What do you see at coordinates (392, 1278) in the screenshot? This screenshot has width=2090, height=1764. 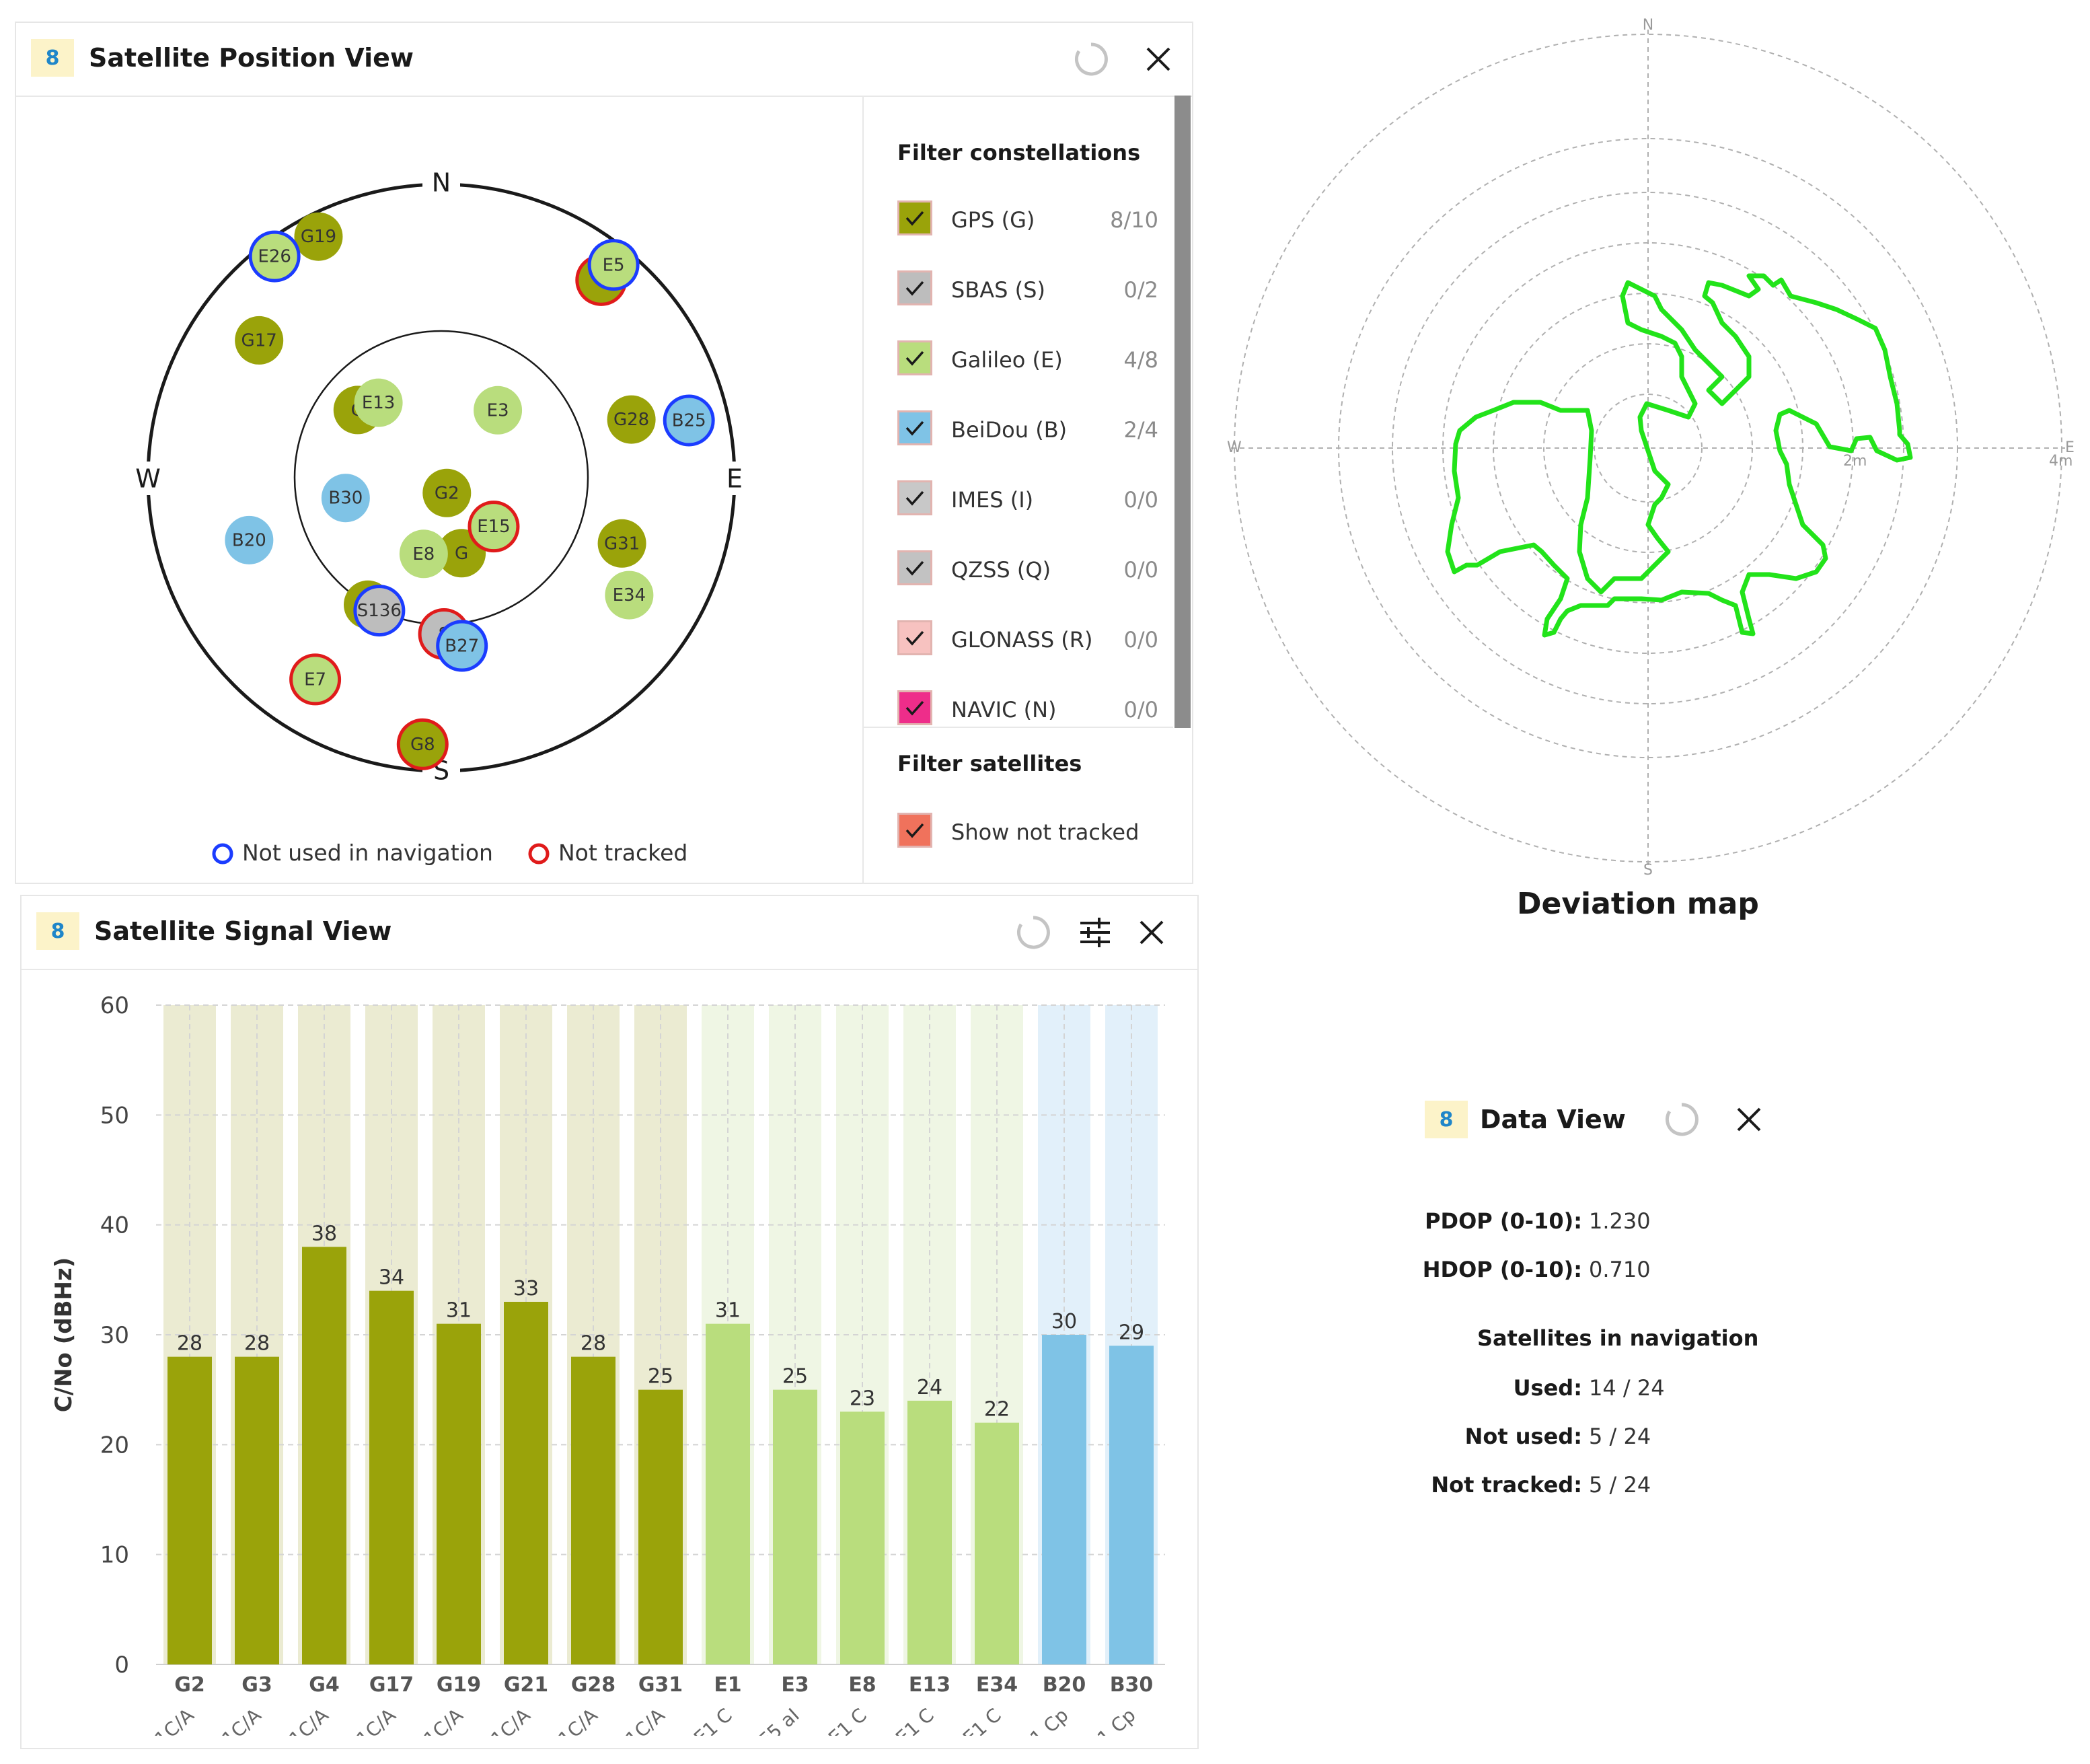 I see `bar-value-label: 34` at bounding box center [392, 1278].